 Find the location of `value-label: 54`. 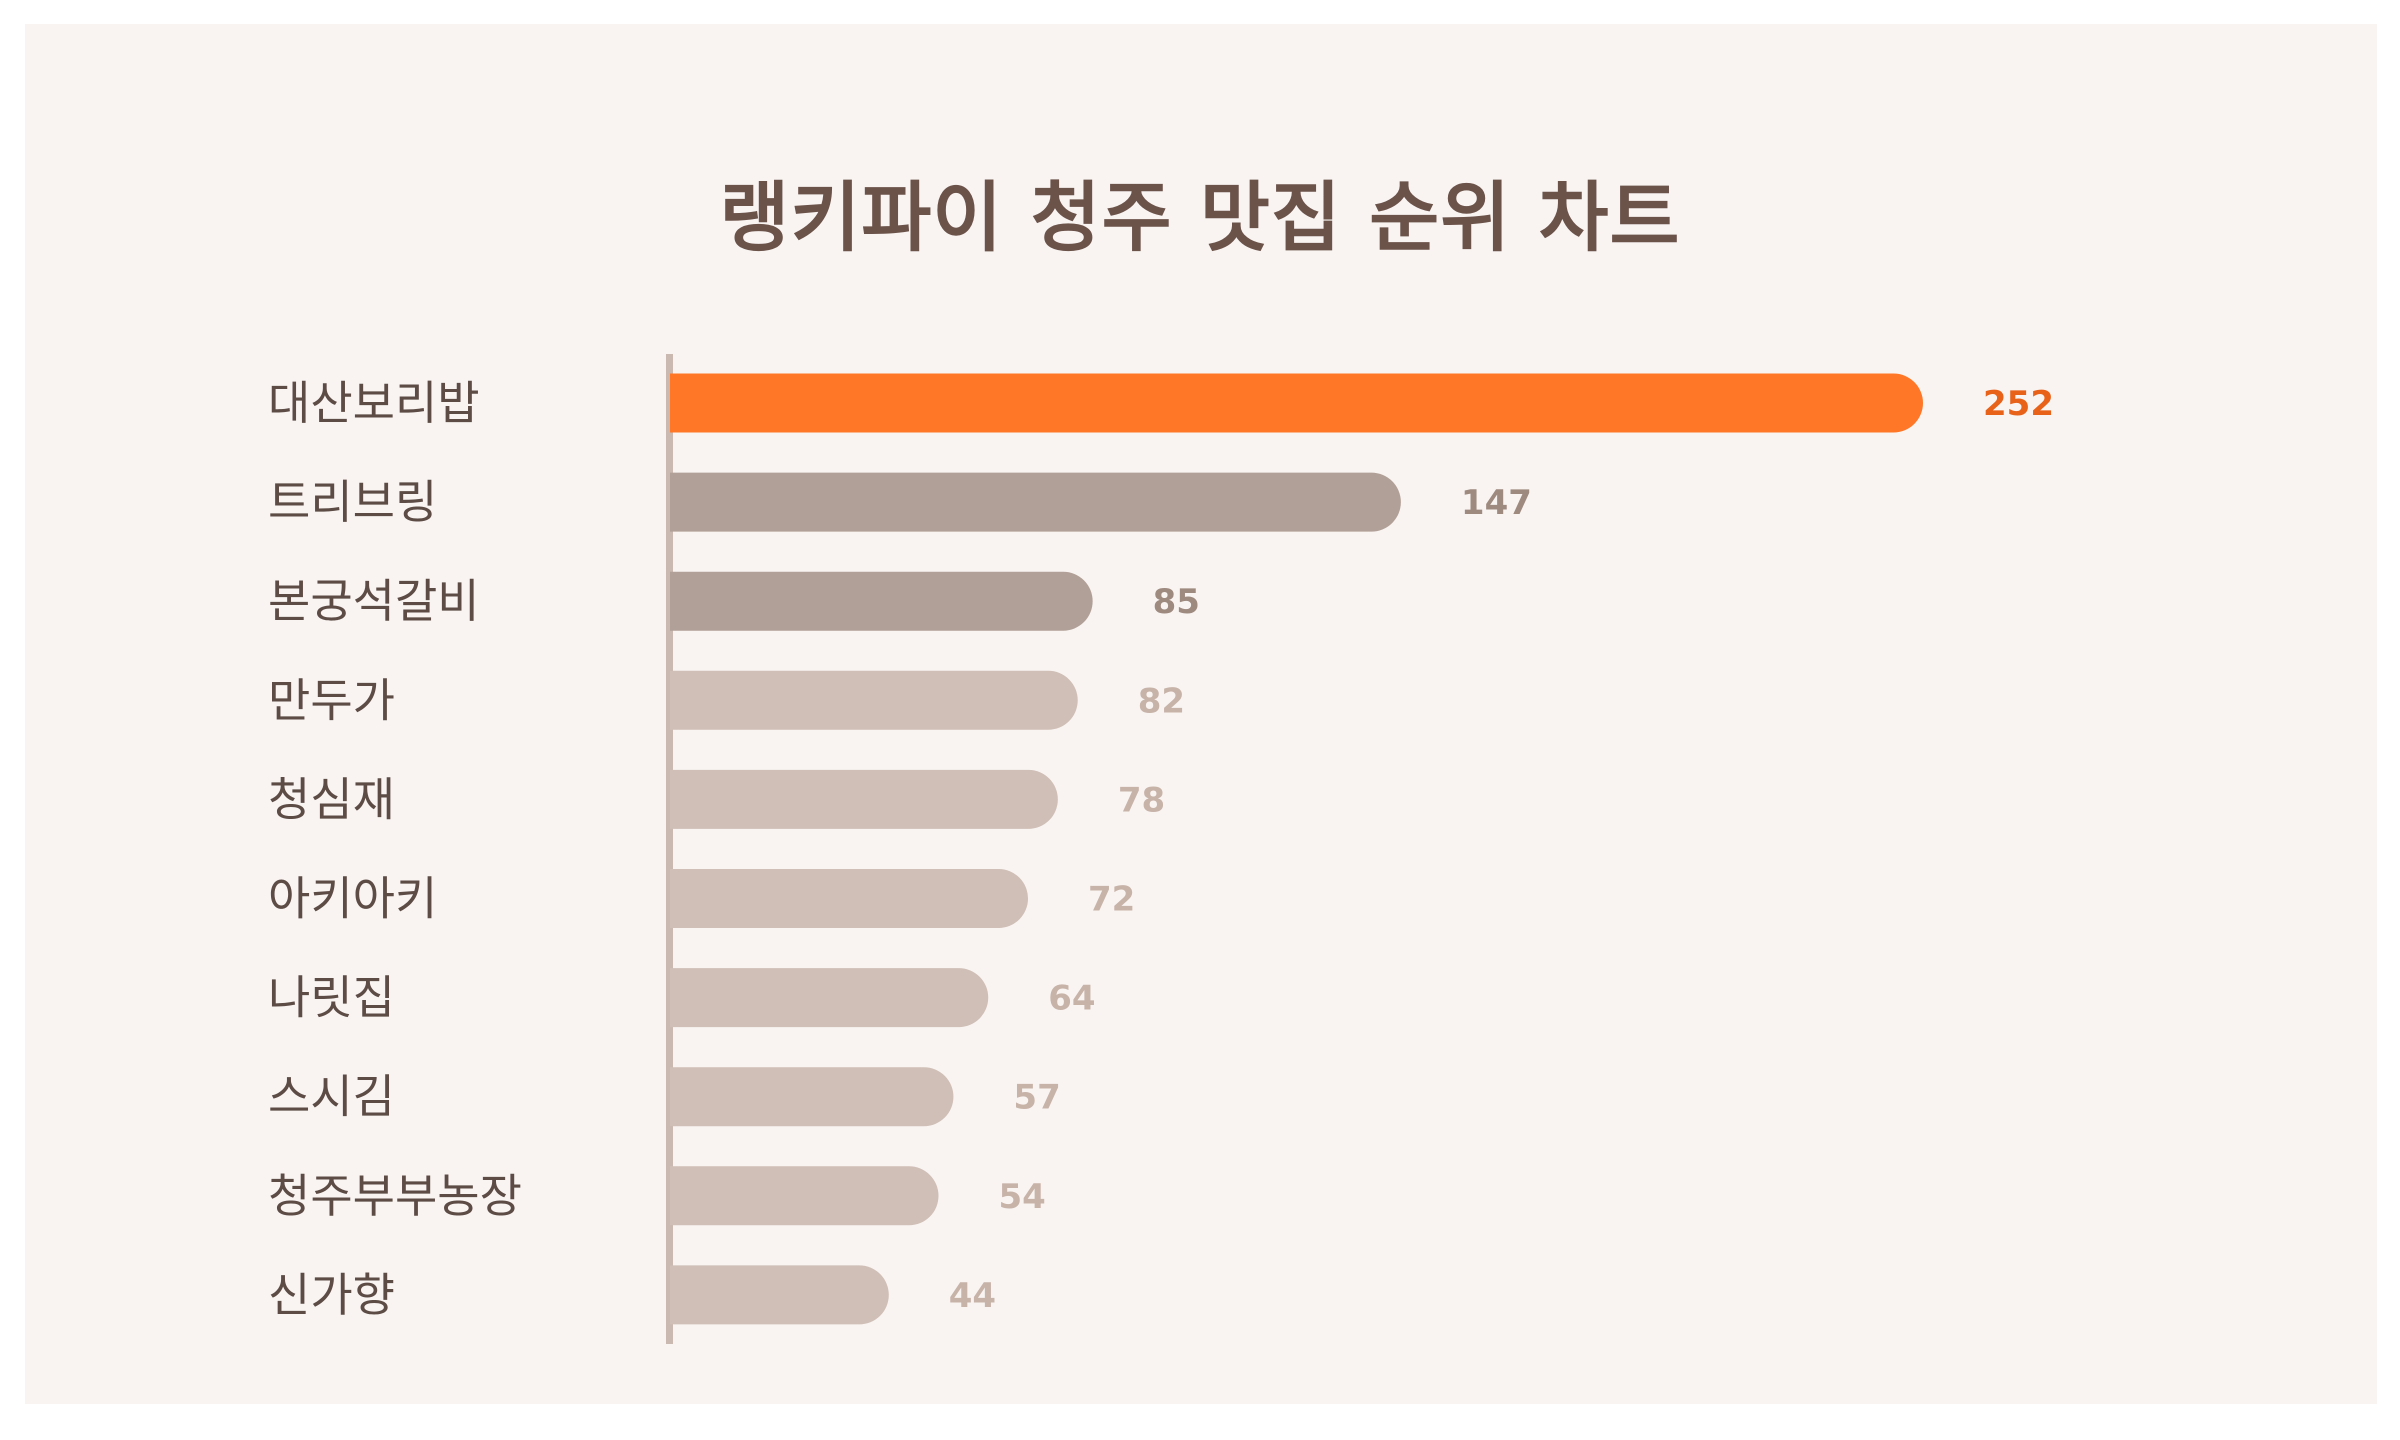

value-label: 54 is located at coordinates (1022, 1197).